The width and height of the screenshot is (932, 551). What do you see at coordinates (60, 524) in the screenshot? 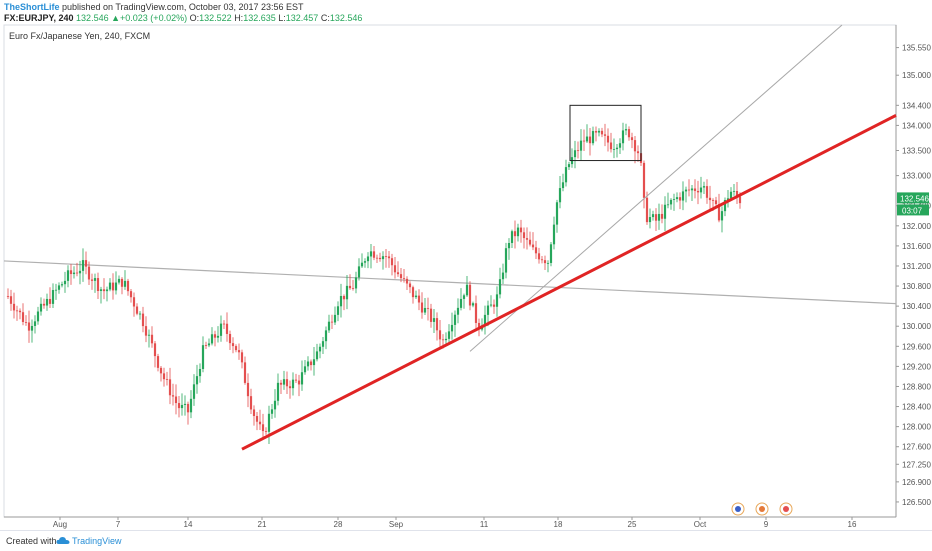
I see `x-tick-label: Aug` at bounding box center [60, 524].